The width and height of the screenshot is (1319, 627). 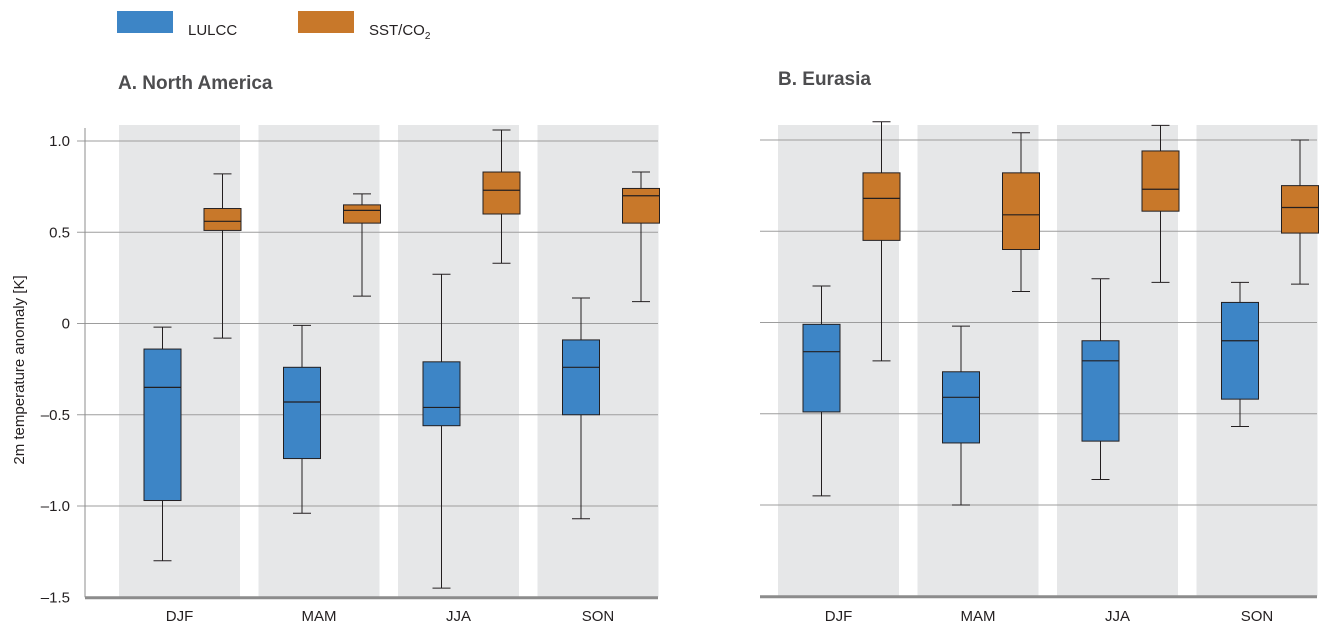 I want to click on legend-swatch-sst-co2, so click(x=326, y=22).